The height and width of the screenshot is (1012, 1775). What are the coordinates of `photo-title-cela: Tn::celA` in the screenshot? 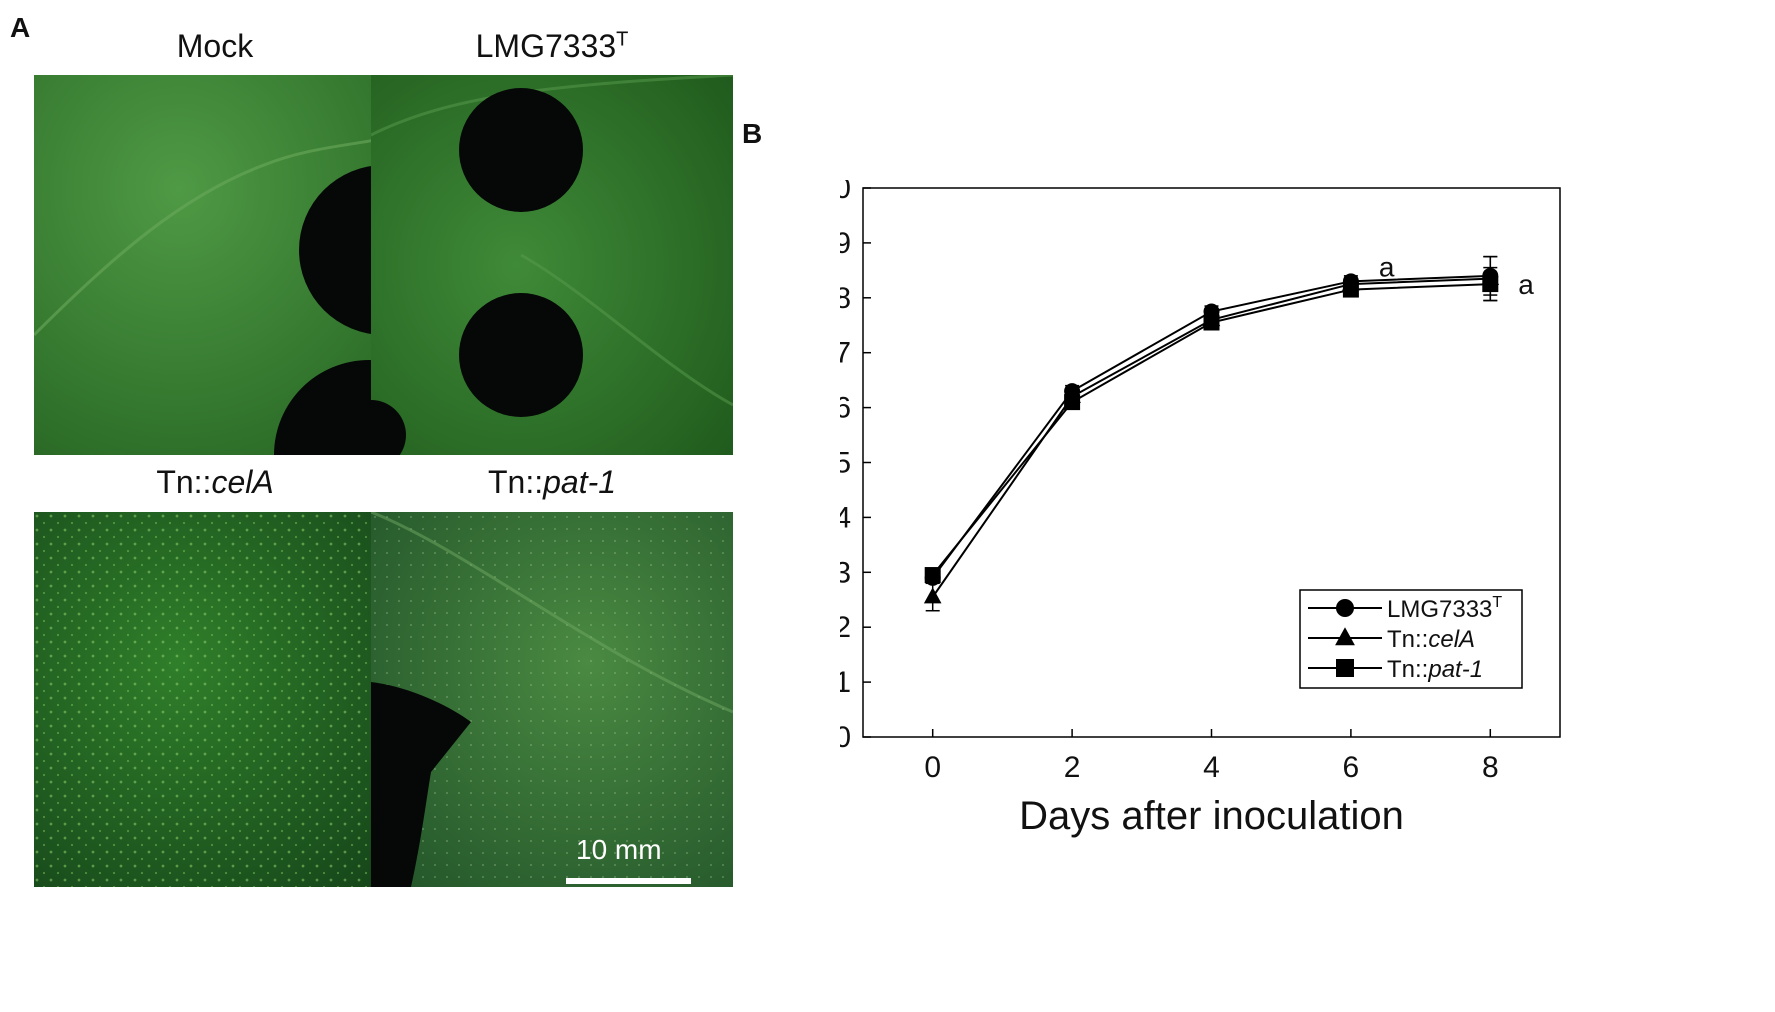 It's located at (215, 482).